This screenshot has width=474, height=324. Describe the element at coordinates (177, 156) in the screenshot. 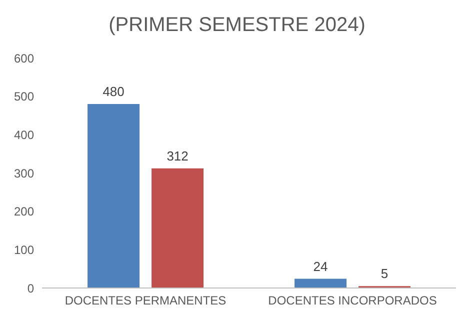

I see `data-label: 312` at that location.